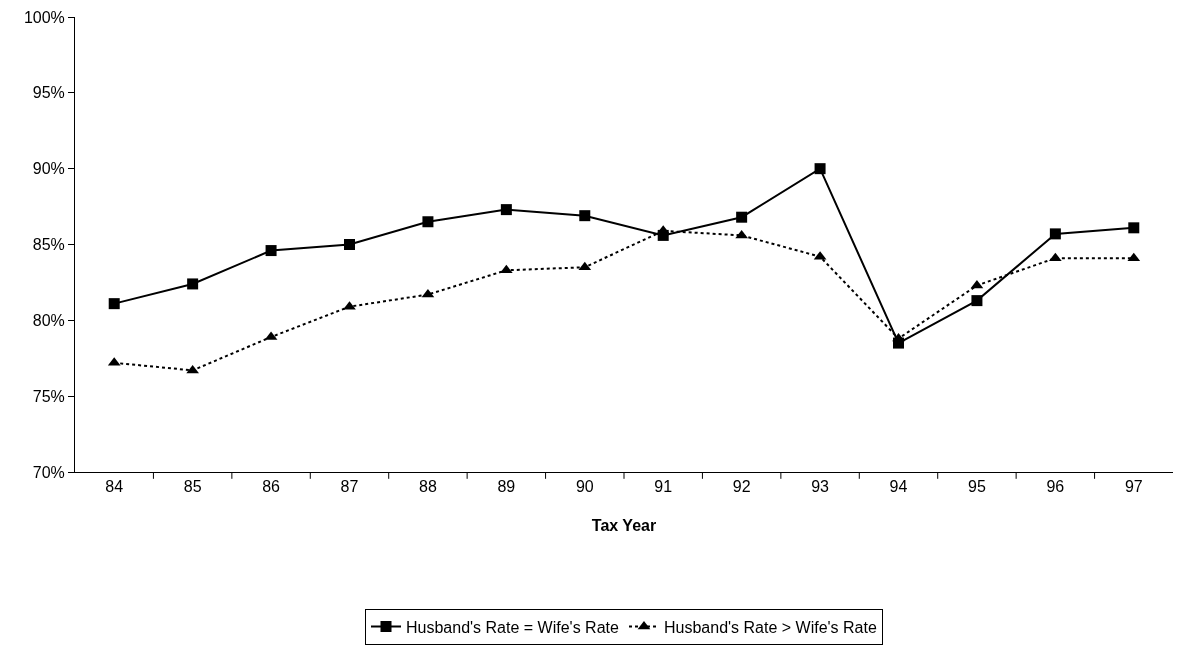 The image size is (1188, 656). Describe the element at coordinates (48, 472) in the screenshot. I see `y-tick-label: 70%` at that location.